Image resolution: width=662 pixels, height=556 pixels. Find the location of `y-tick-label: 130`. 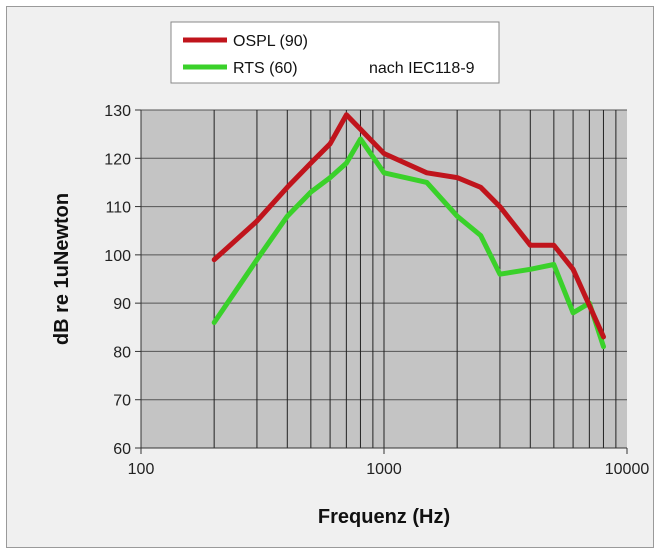

y-tick-label: 130 is located at coordinates (117, 111).